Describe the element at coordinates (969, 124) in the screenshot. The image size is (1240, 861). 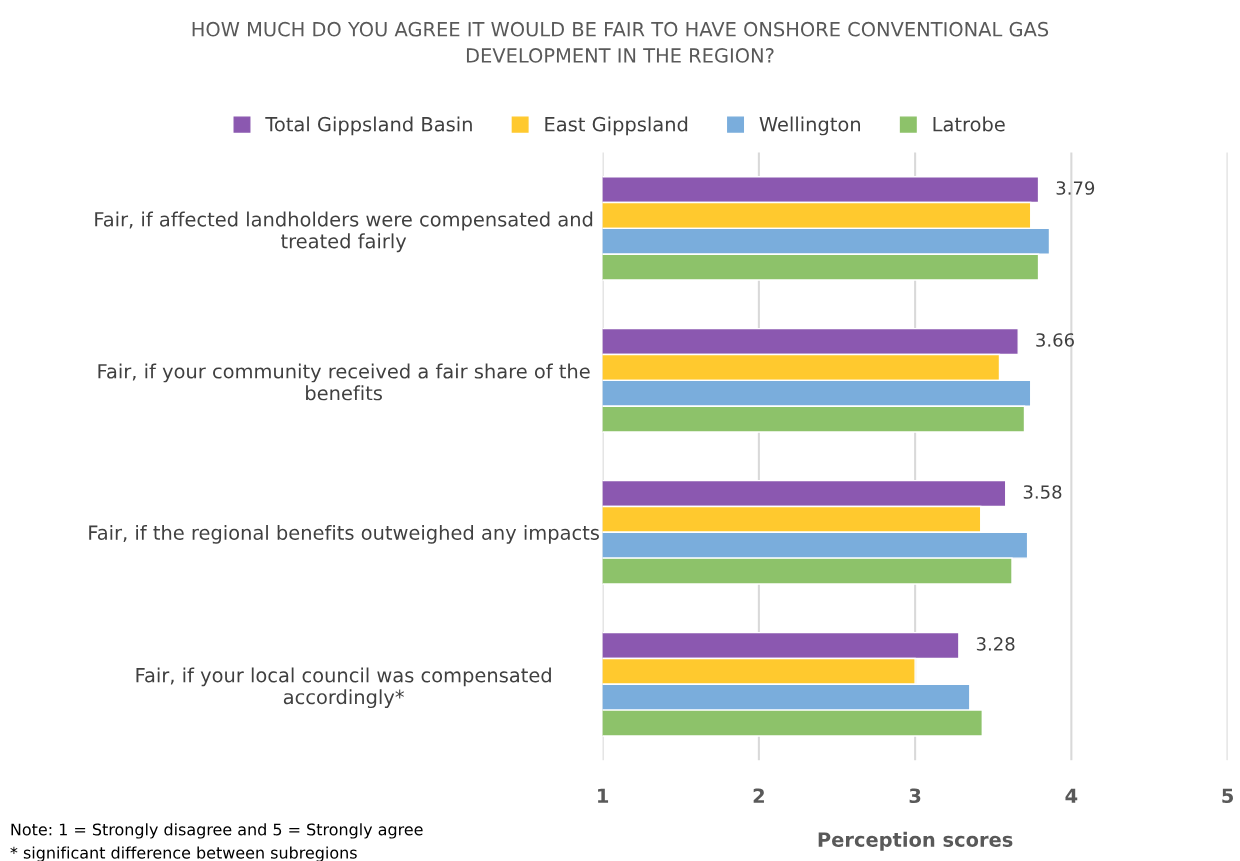
I see `legend-label: Latrobe` at that location.